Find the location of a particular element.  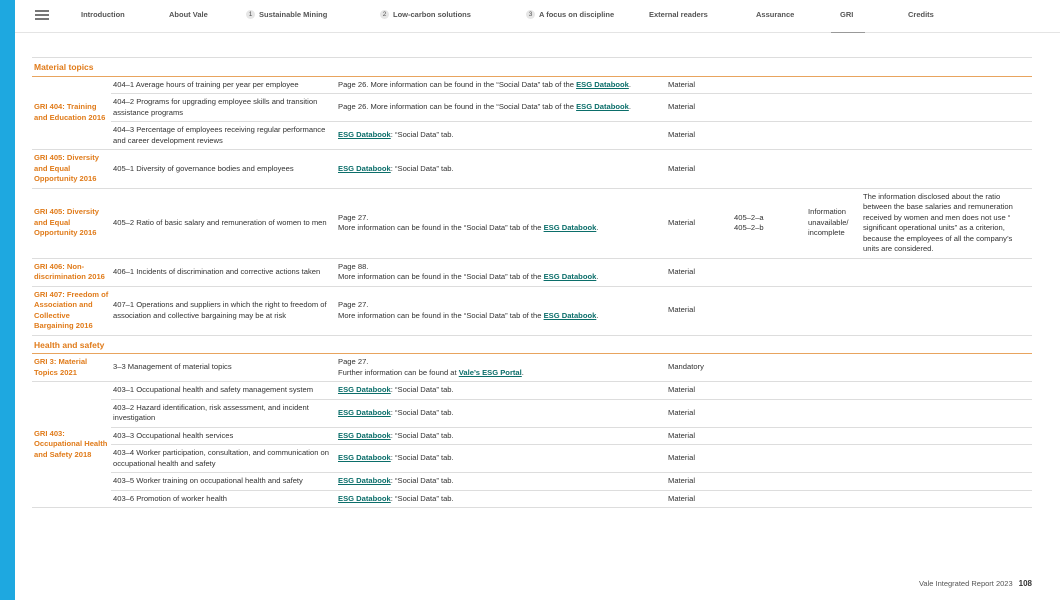

nav-item: About Vale is located at coordinates (188, 14).